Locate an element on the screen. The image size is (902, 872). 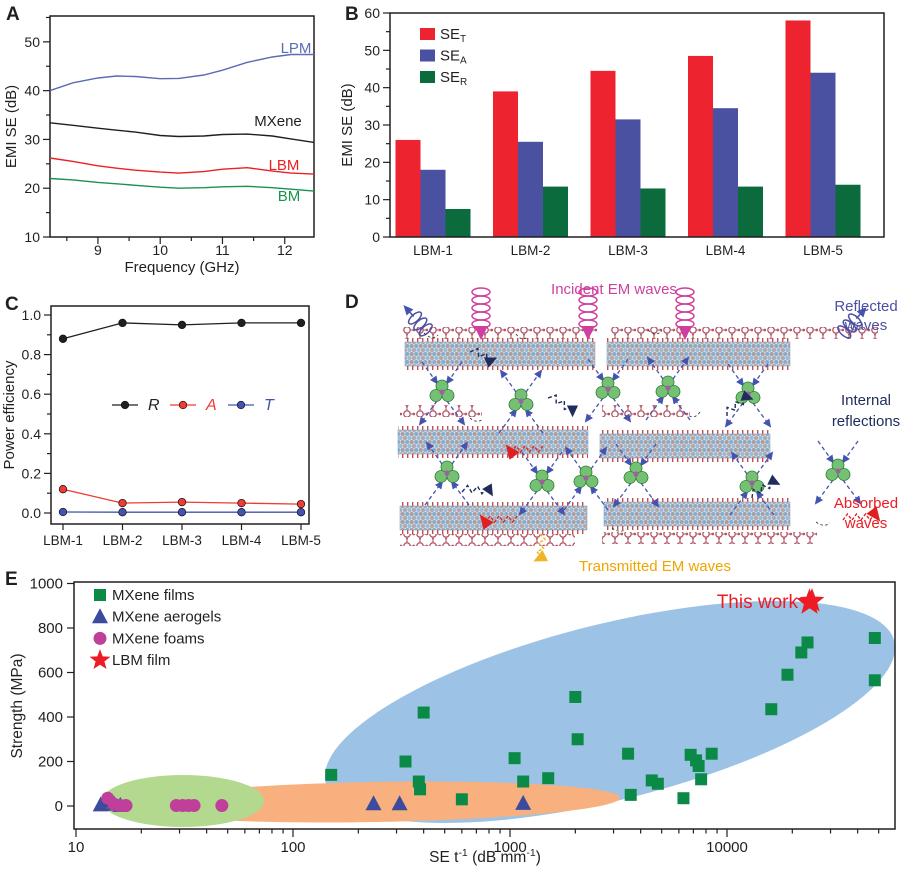
svg-text: 0.2 is located at coordinates (32, 473).